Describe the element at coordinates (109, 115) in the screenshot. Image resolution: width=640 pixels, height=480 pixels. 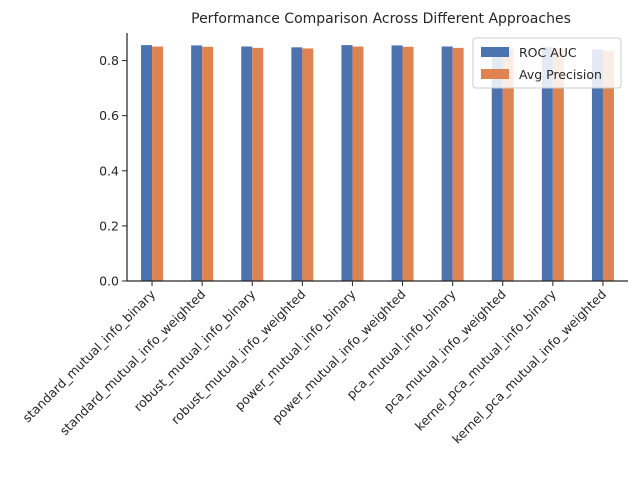
I see `y-tick-label: 0.6` at that location.